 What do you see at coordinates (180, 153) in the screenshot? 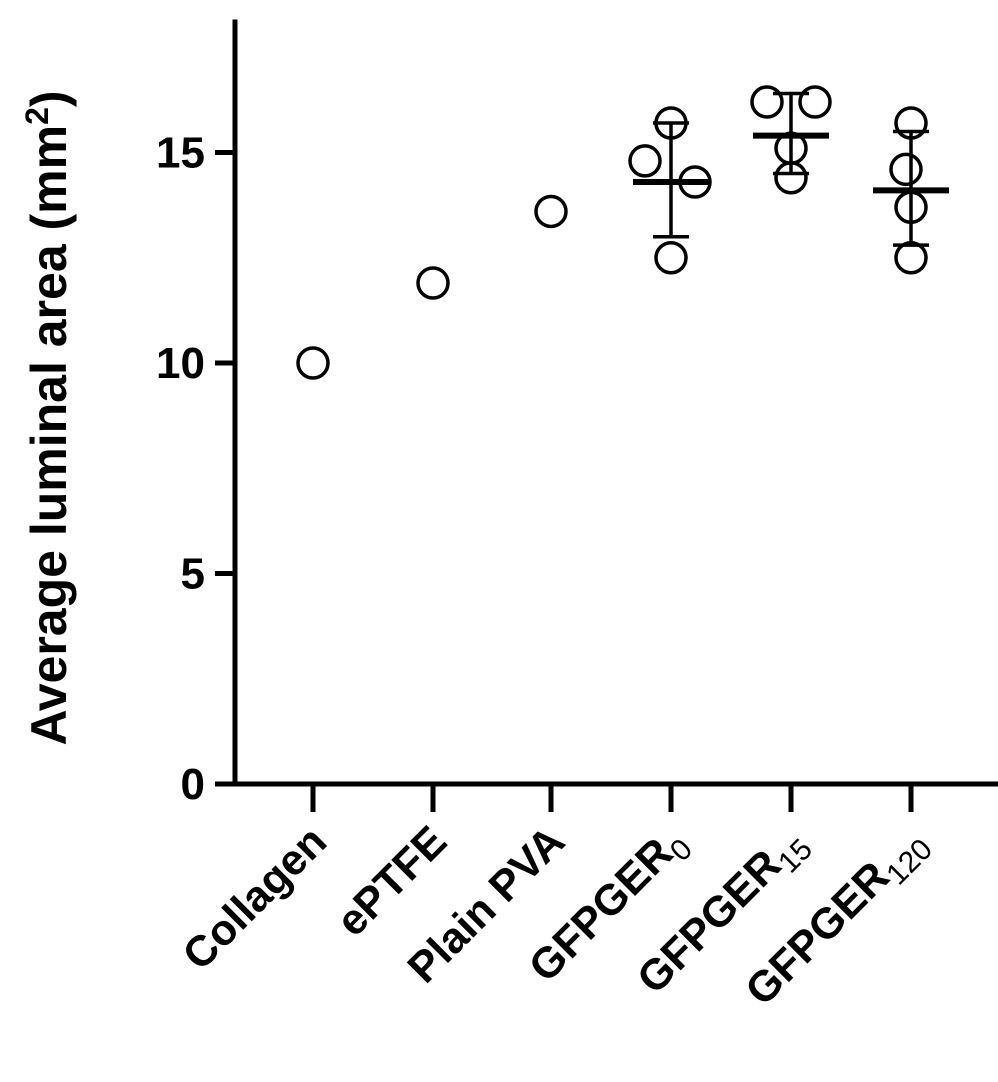
I see `y-tick-label: 15` at bounding box center [180, 153].